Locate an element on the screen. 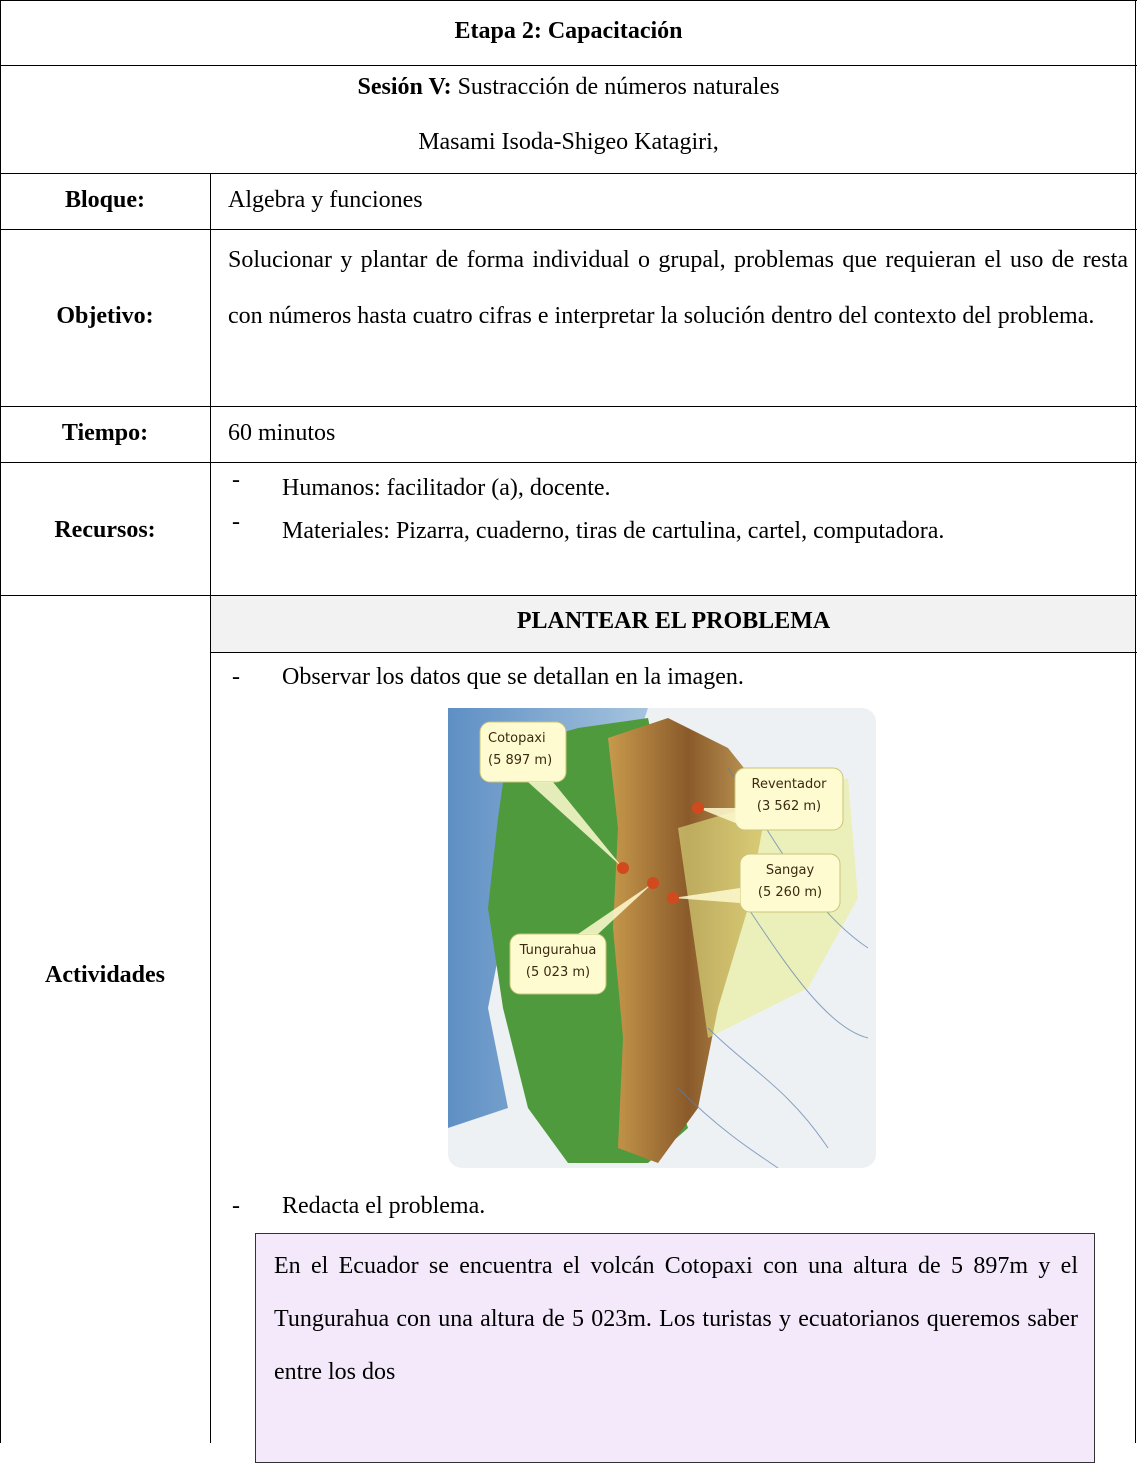 This screenshot has height=1463, width=1137. map-label: (5 023 m) is located at coordinates (558, 972).